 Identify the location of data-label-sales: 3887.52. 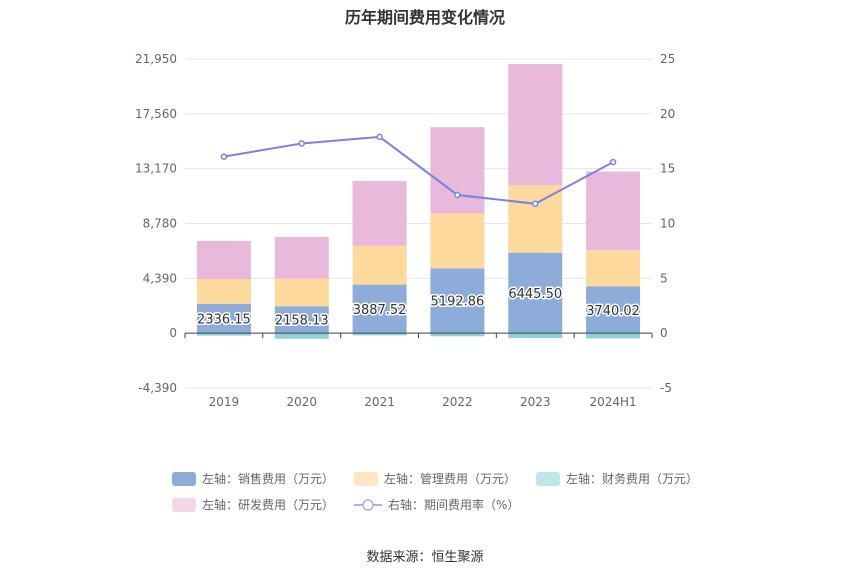
(380, 310).